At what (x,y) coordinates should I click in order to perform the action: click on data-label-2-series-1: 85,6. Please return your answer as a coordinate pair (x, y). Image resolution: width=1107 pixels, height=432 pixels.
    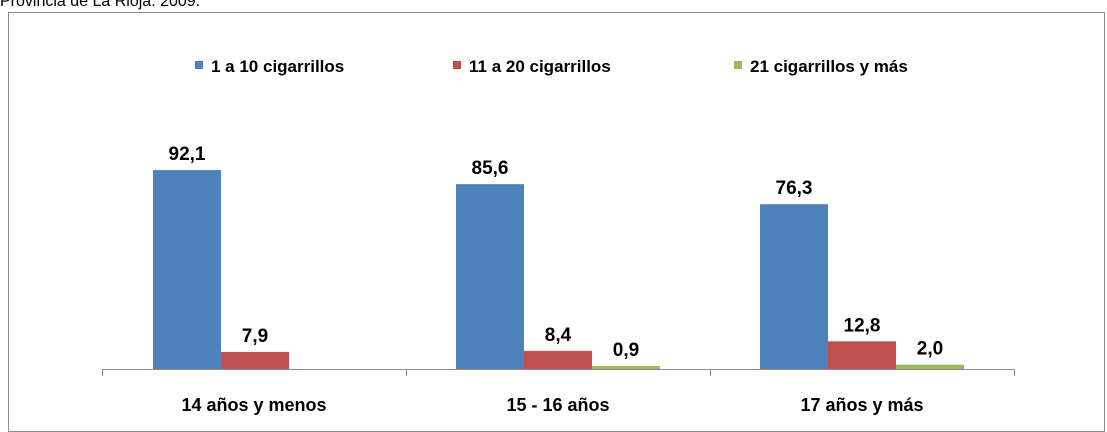
    Looking at the image, I should click on (490, 168).